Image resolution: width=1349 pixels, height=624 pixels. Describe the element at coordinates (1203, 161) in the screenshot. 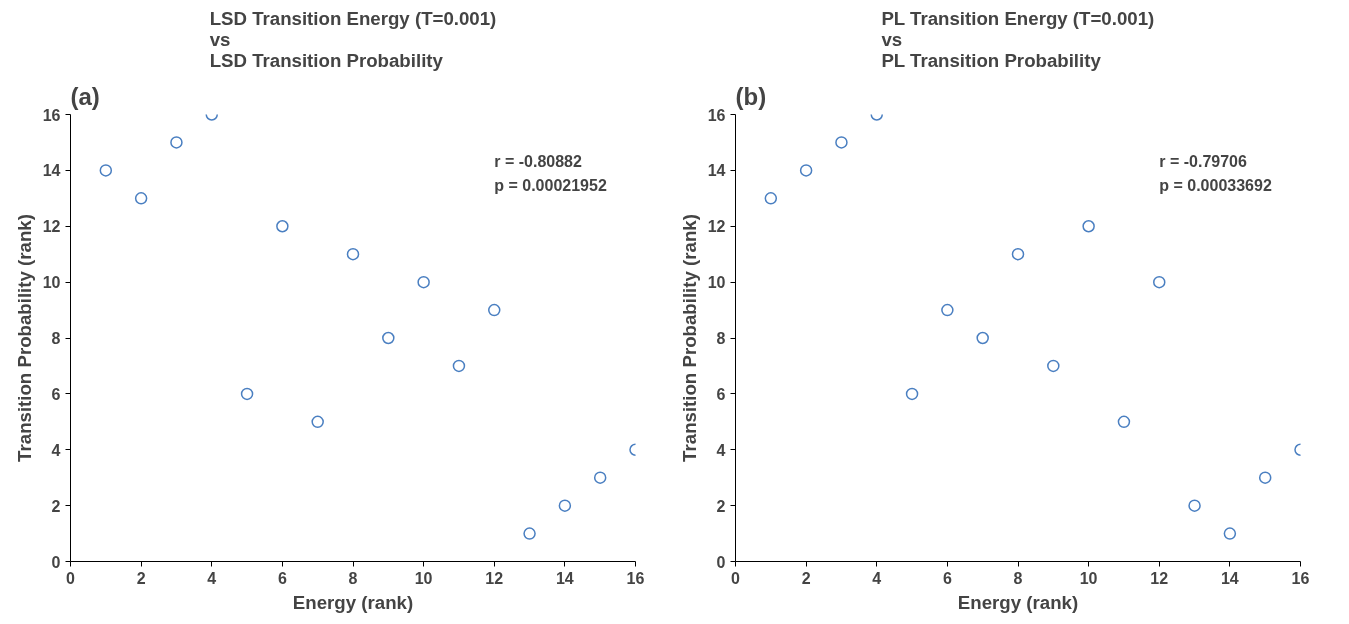

I see `annotation: r = -0.79706` at that location.